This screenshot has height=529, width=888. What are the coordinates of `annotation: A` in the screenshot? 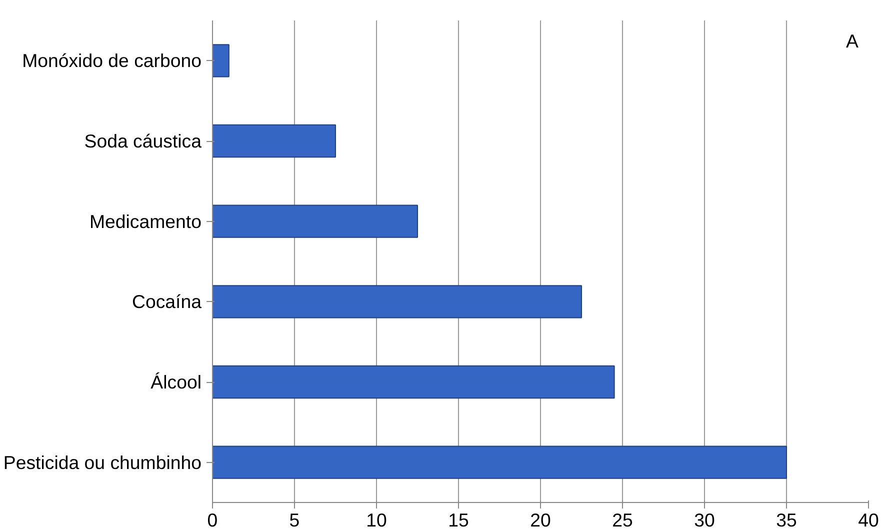 It's located at (853, 41).